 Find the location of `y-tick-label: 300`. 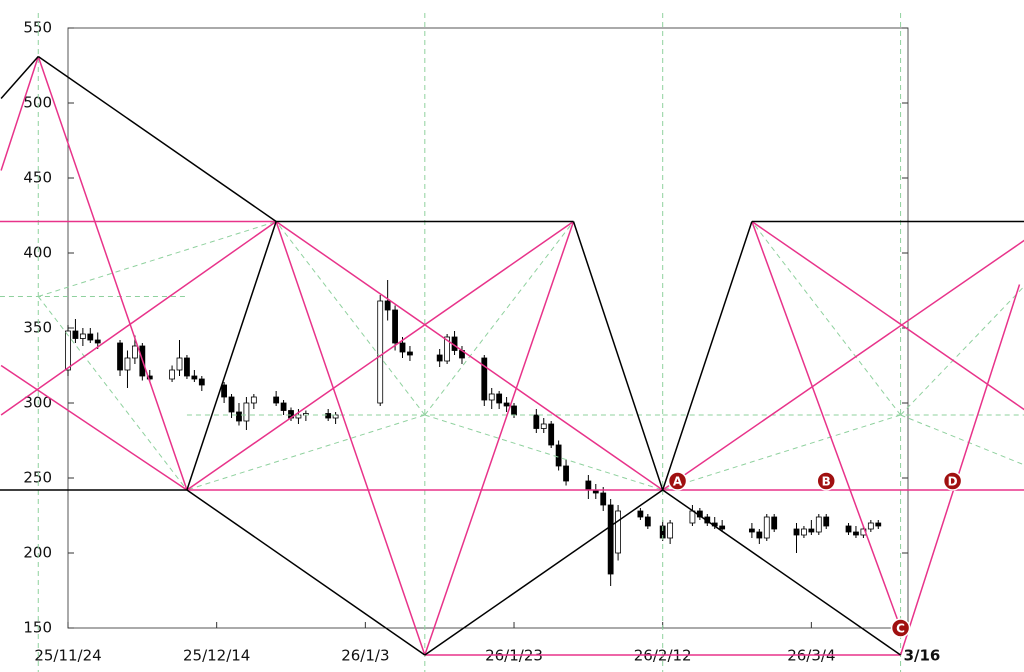

y-tick-label: 300 is located at coordinates (37, 403).